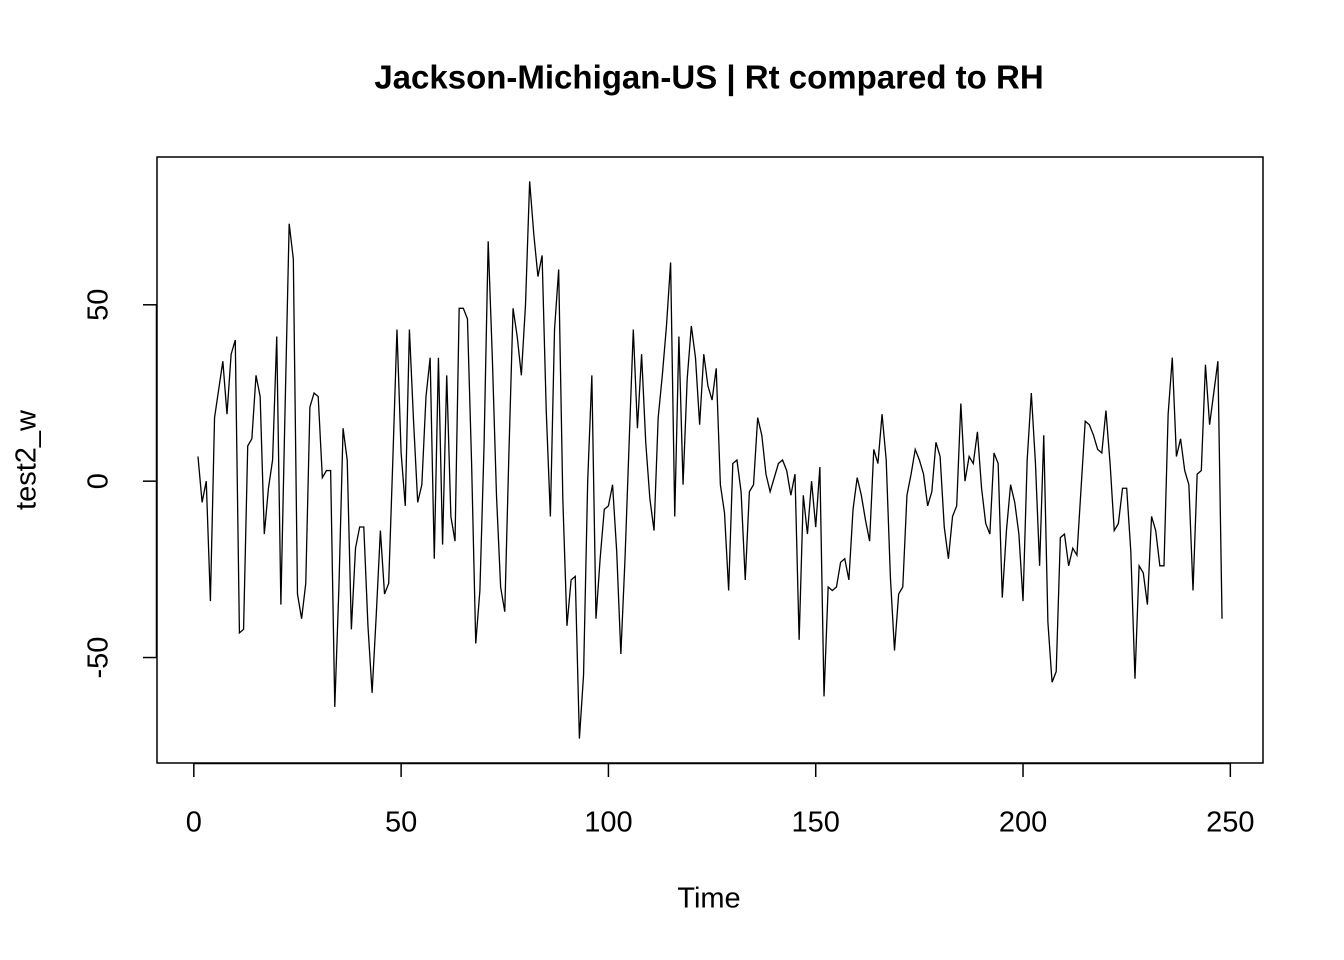 This screenshot has width=1344, height=960. Describe the element at coordinates (401, 823) in the screenshot. I see `x-tick-label: 50` at that location.